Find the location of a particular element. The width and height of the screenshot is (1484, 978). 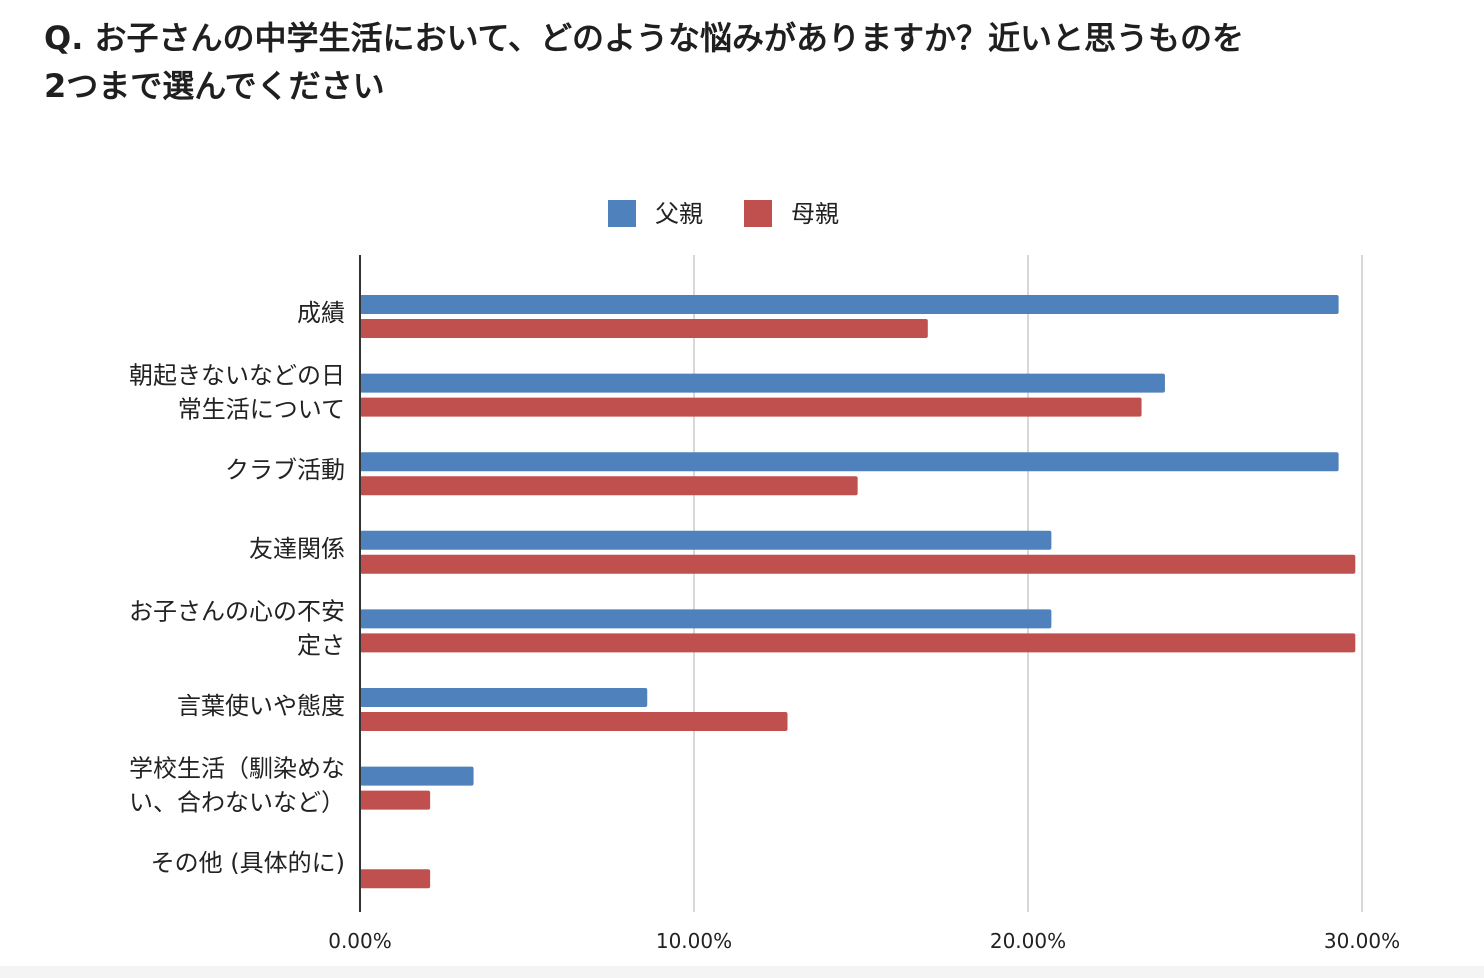

legend-swatch-father is located at coordinates (622, 213).